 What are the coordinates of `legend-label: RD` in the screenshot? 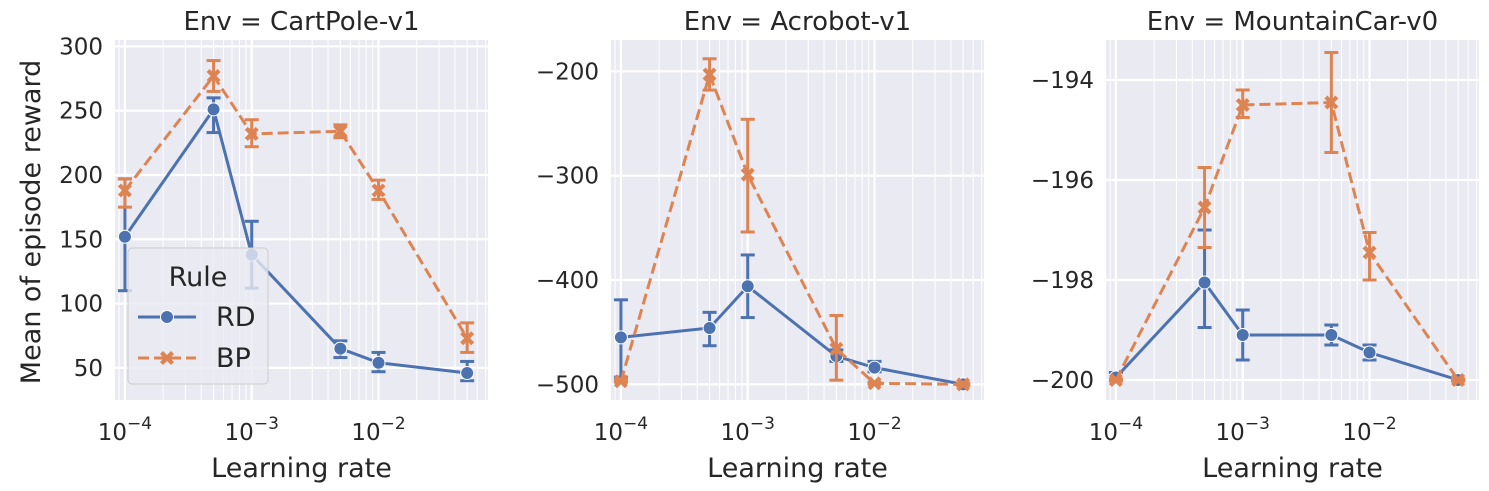 It's located at (236, 317).